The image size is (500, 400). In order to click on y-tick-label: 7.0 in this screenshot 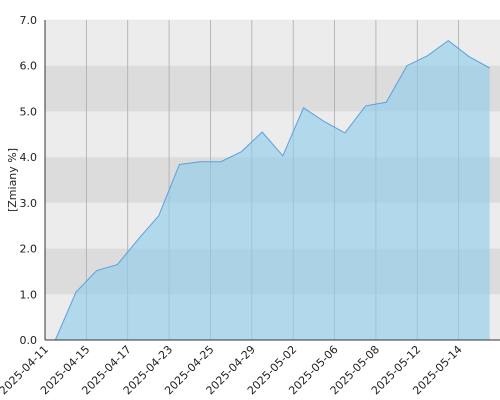, I will do `click(29, 20)`.